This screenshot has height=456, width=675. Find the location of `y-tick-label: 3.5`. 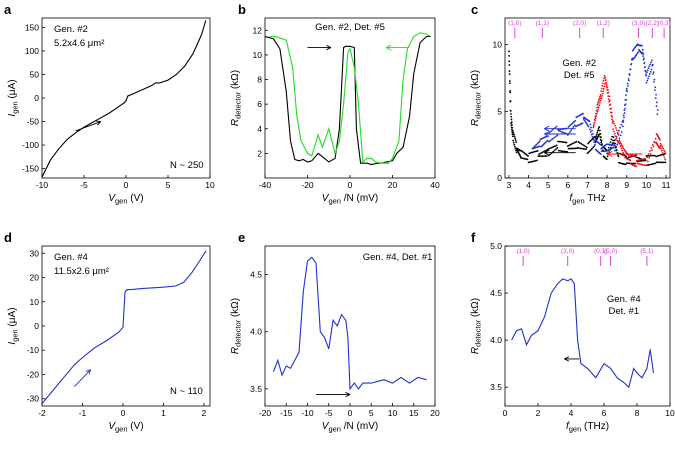

y-tick-label: 3.5 is located at coordinates (496, 387).